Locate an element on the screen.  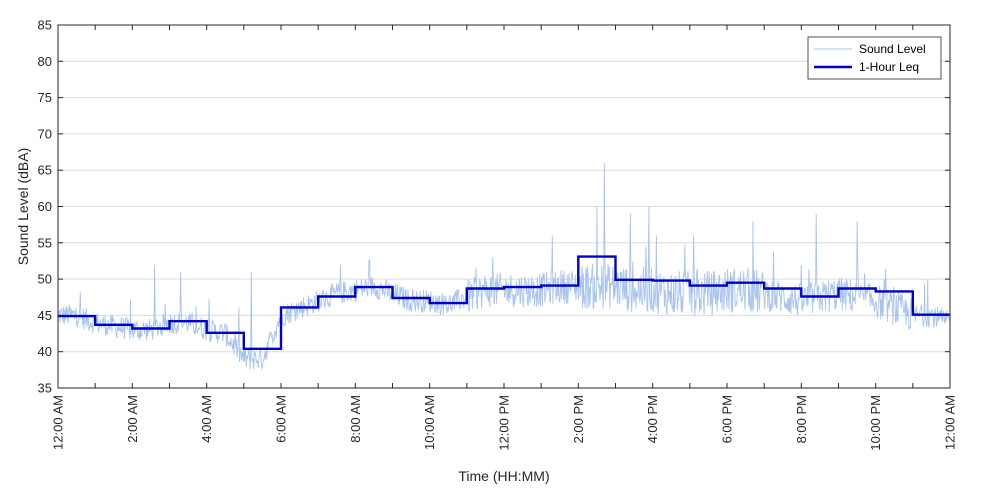
y-tick-label: 65 is located at coordinates (45, 170).